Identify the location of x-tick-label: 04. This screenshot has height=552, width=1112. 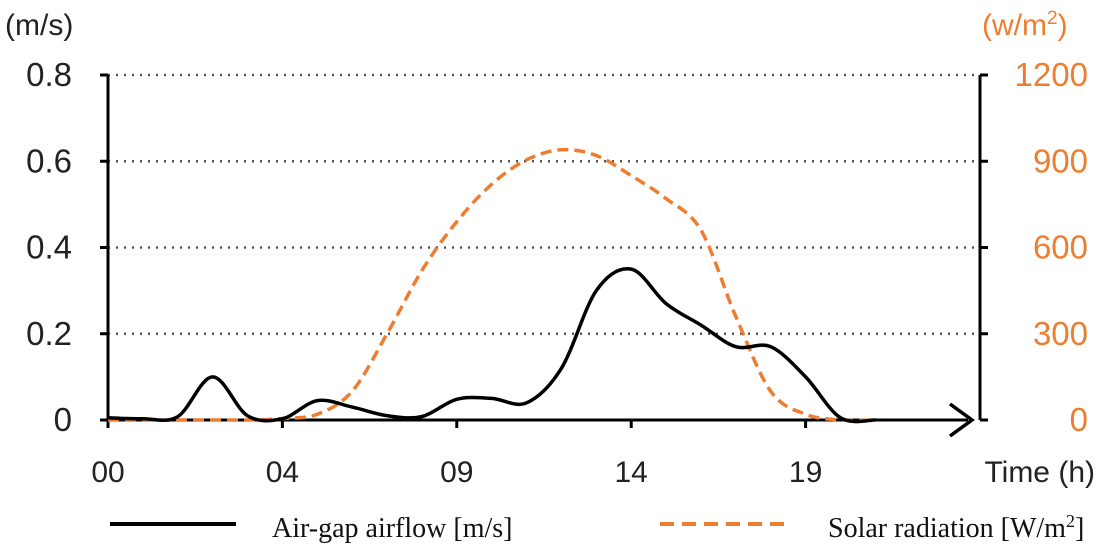
(282, 472).